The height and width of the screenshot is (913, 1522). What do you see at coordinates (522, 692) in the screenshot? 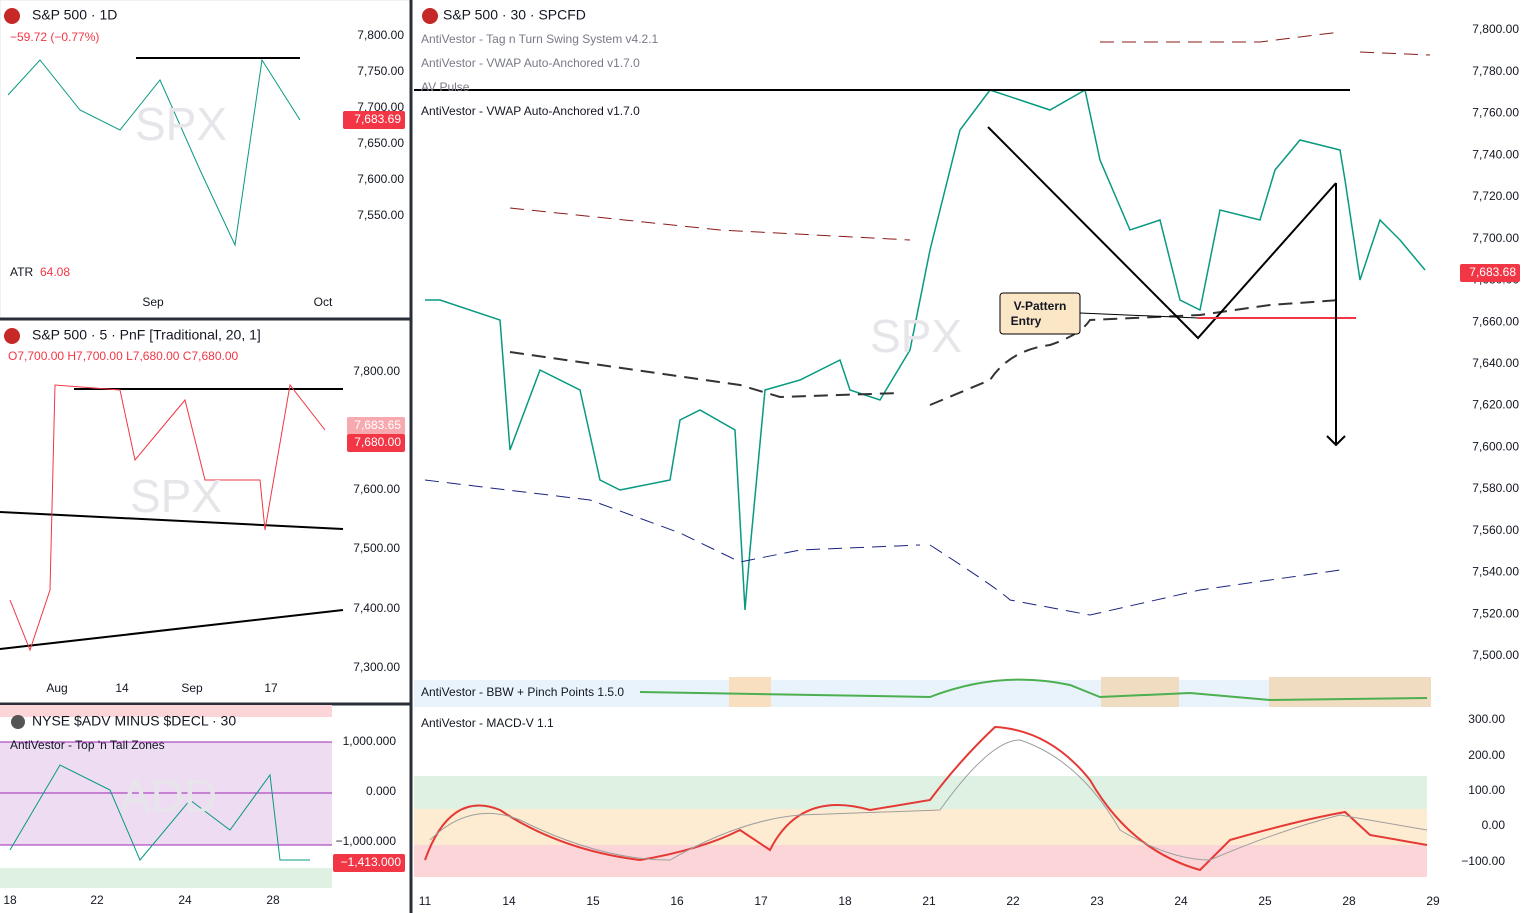
I see `indicator: AntiVestor - BBW + Pinch Points 1.5.0` at bounding box center [522, 692].